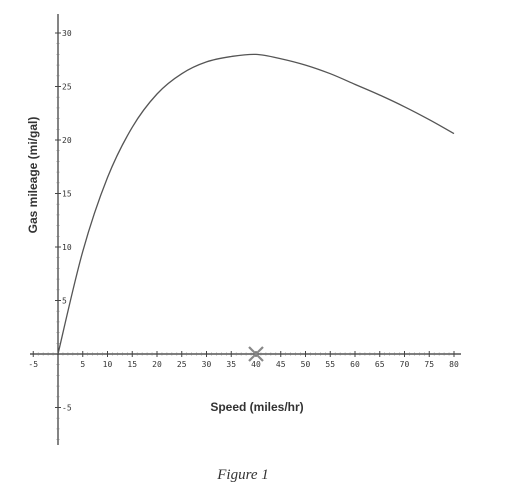 This screenshot has width=507, height=491. Describe the element at coordinates (33, 364) in the screenshot. I see `x-tick-label: -5` at that location.